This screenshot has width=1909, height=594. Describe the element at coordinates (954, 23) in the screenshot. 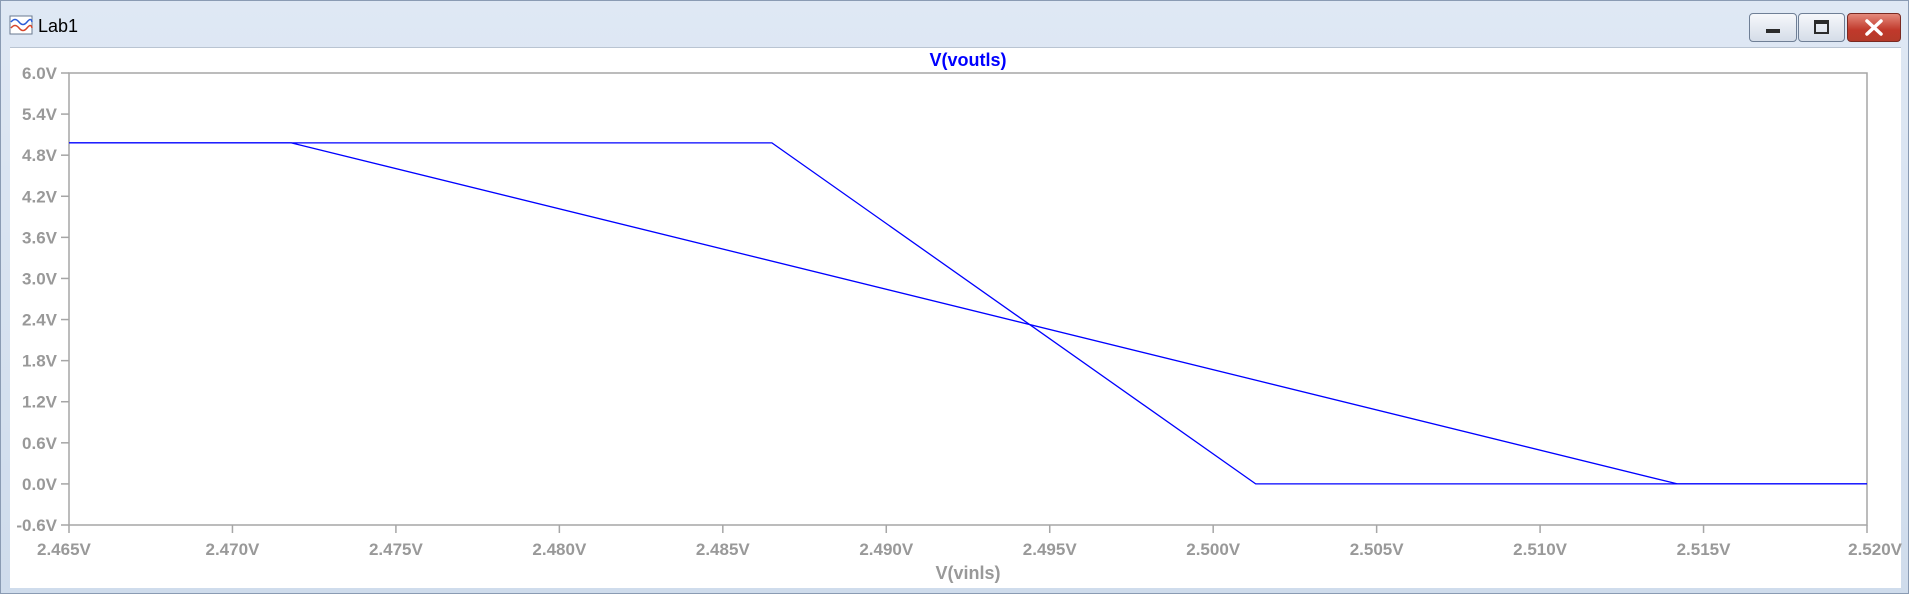

I see `title-bar: Lab1` at that location.